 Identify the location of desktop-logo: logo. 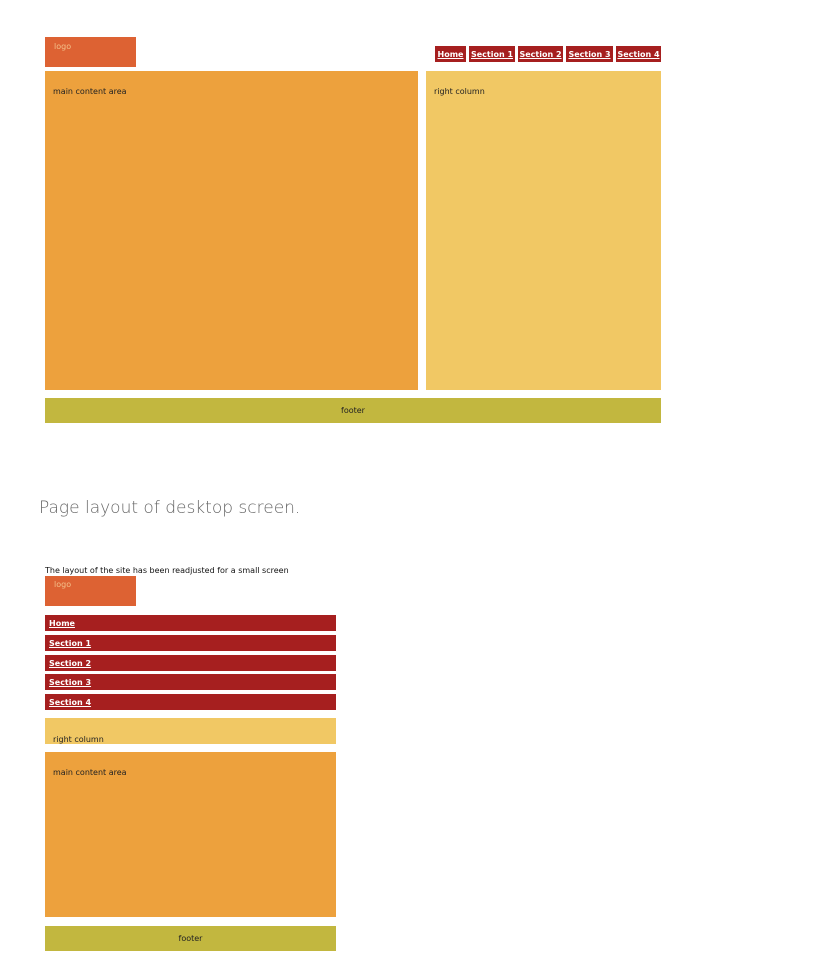
(90, 52).